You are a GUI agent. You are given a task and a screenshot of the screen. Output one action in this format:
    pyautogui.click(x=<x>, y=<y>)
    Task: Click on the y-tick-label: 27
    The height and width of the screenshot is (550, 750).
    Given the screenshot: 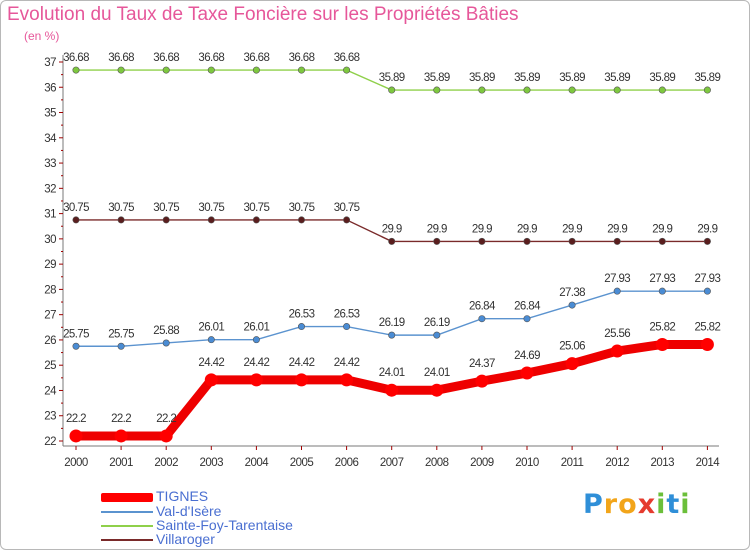 What is the action you would take?
    pyautogui.click(x=50, y=316)
    